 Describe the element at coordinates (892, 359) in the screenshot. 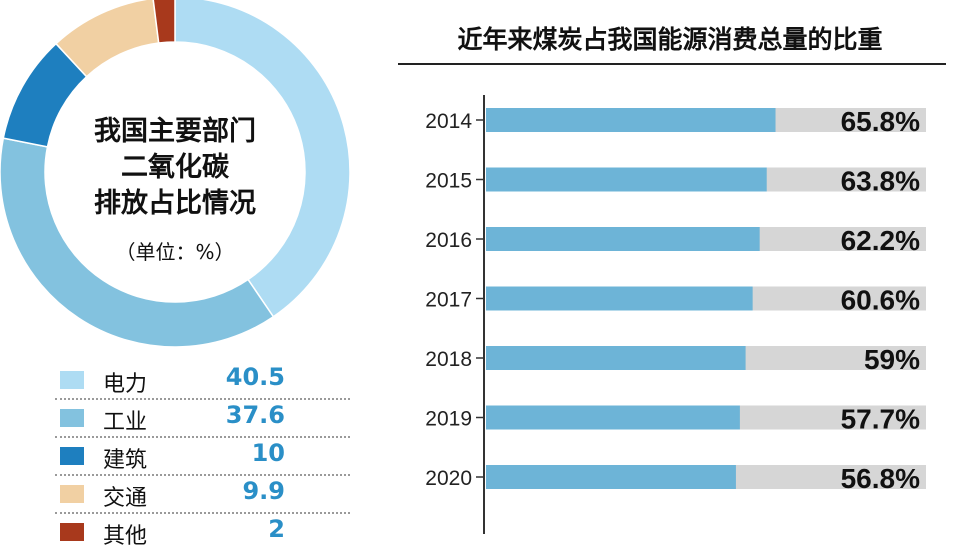

I see `bar-value-label: 59%` at that location.